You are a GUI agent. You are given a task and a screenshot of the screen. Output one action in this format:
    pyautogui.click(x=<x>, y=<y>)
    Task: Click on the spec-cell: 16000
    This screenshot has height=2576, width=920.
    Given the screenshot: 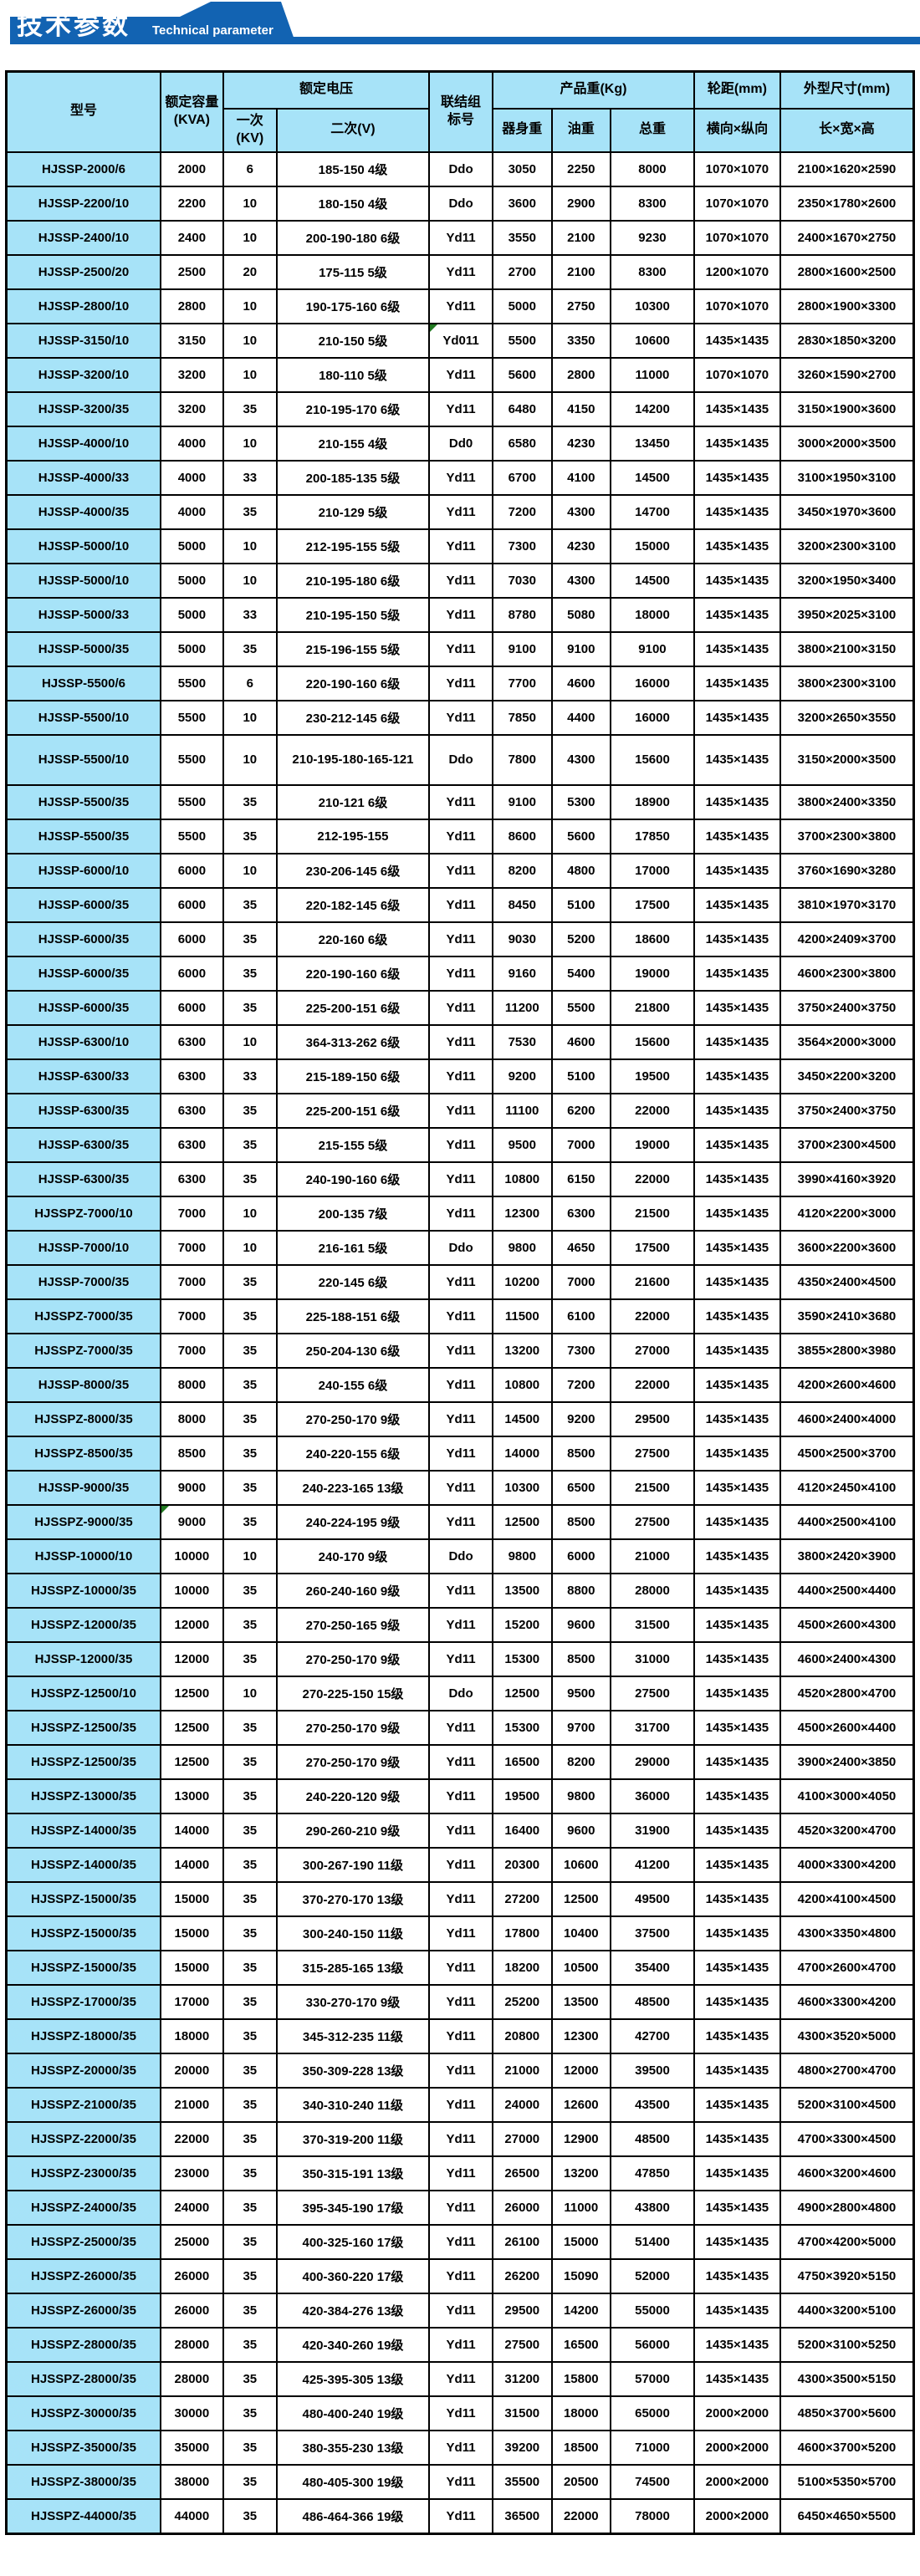 What is the action you would take?
    pyautogui.click(x=652, y=717)
    